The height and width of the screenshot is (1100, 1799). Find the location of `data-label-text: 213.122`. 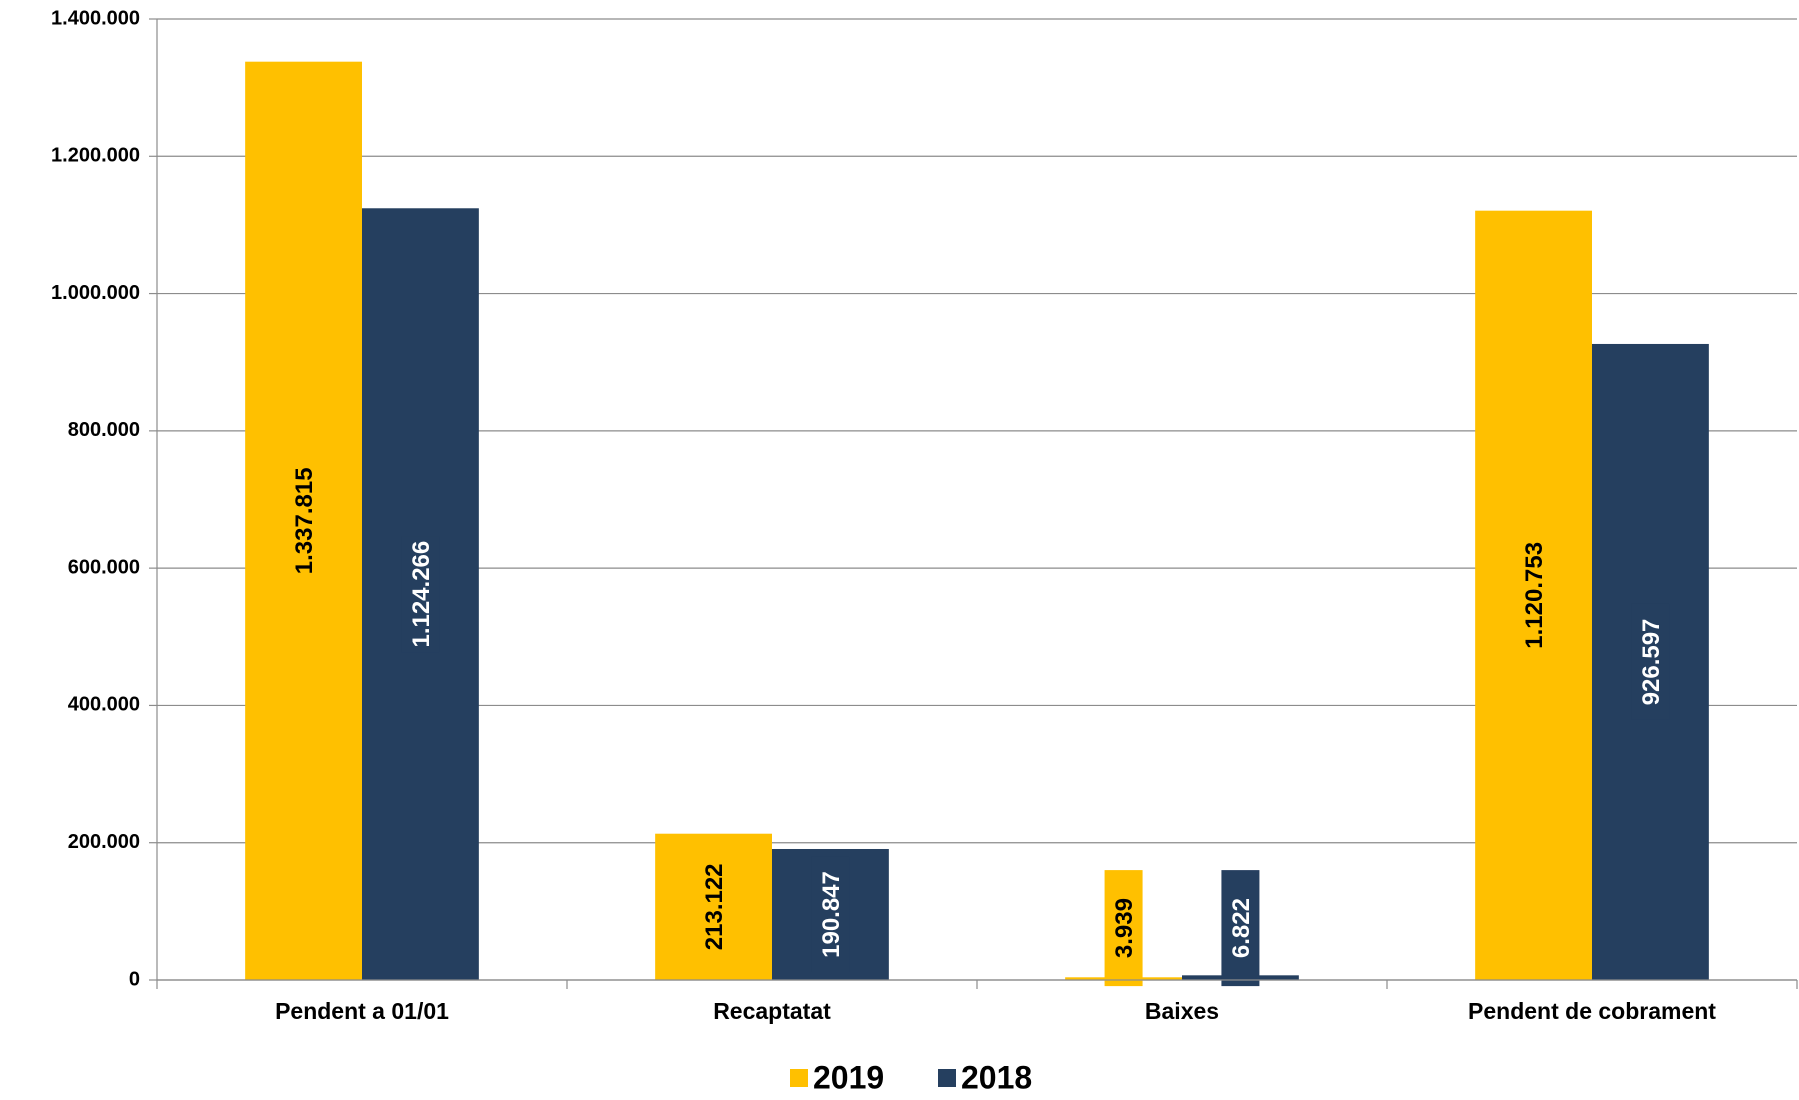

data-label-text: 213.122 is located at coordinates (714, 906).